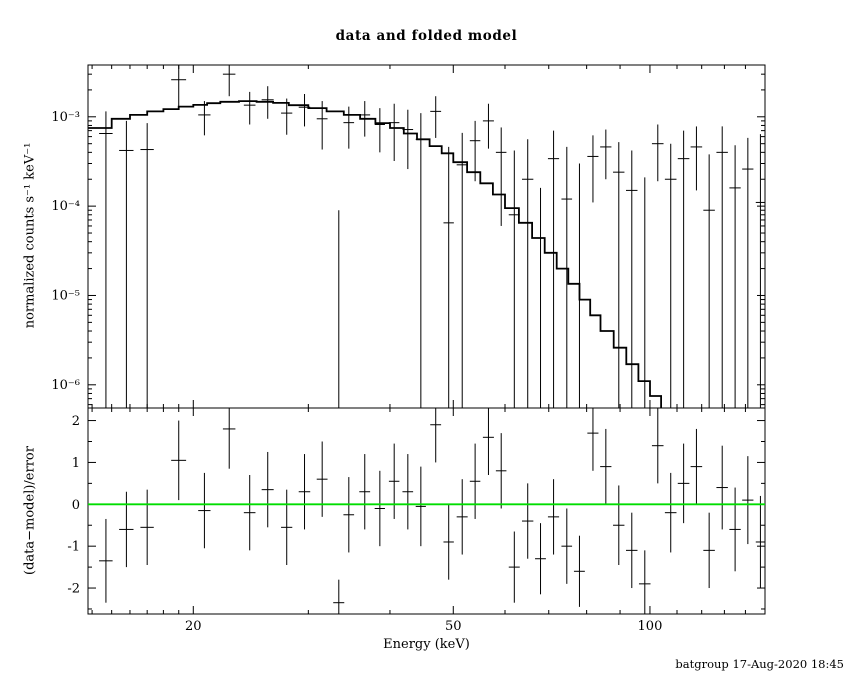 The image size is (850, 680). What do you see at coordinates (73, 589) in the screenshot?
I see `y-tick-label: -2` at bounding box center [73, 589].